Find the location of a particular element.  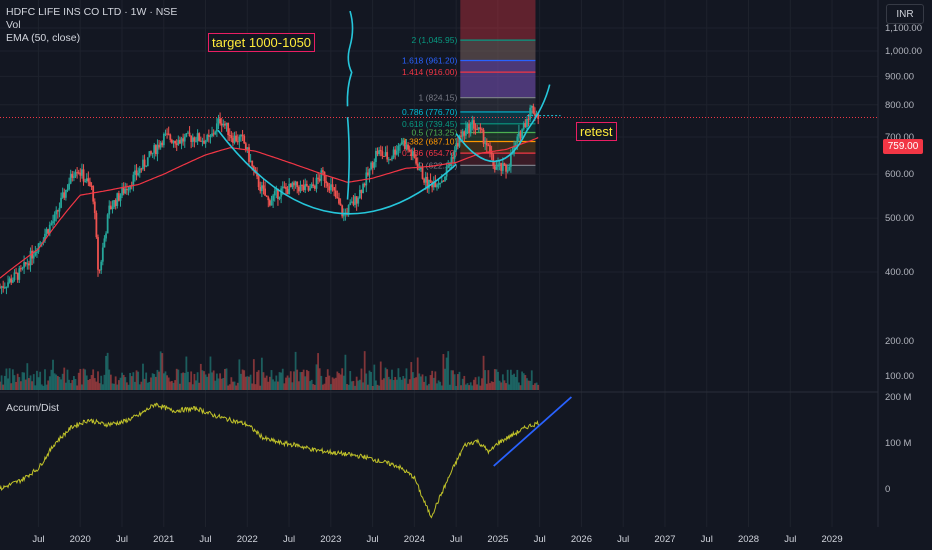

target-annotation: target 1000-1050 is located at coordinates (262, 42).